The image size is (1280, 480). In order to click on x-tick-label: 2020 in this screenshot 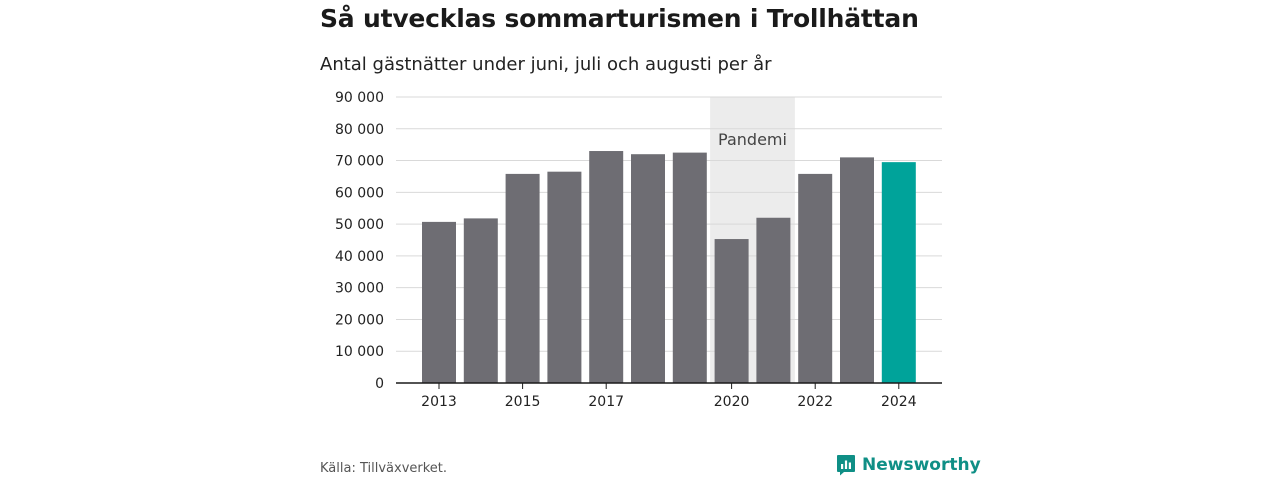, I will do `click(732, 402)`.